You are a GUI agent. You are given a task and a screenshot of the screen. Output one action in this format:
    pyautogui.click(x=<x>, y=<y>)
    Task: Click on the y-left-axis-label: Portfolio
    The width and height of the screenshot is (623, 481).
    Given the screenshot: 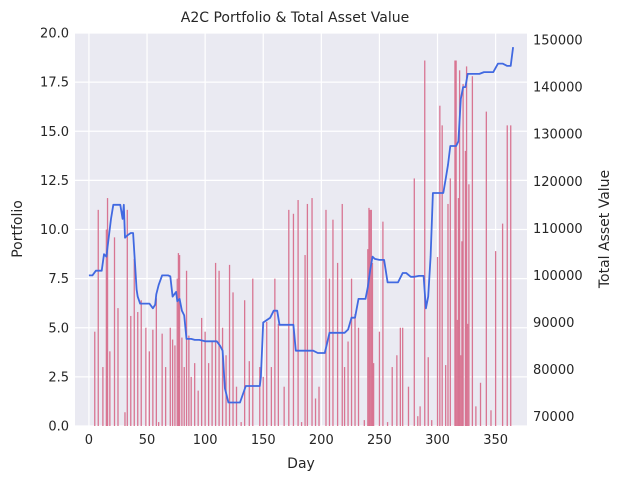 What is the action you would take?
    pyautogui.click(x=18, y=229)
    